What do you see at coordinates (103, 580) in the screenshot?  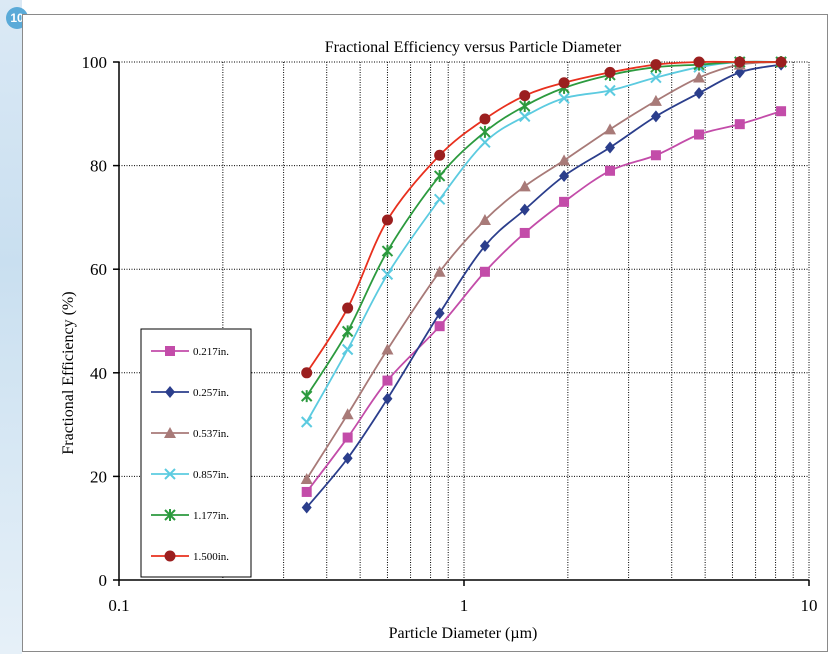 I see `y-tick-label: 0` at bounding box center [103, 580].